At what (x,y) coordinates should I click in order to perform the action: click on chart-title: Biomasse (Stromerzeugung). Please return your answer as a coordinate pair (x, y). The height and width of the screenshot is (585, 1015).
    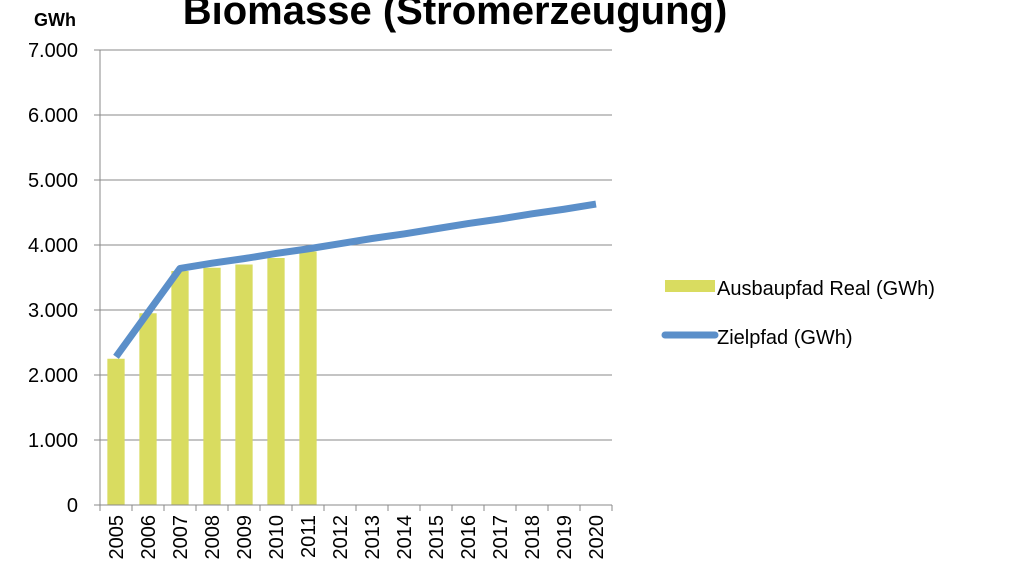
    Looking at the image, I should click on (455, 16).